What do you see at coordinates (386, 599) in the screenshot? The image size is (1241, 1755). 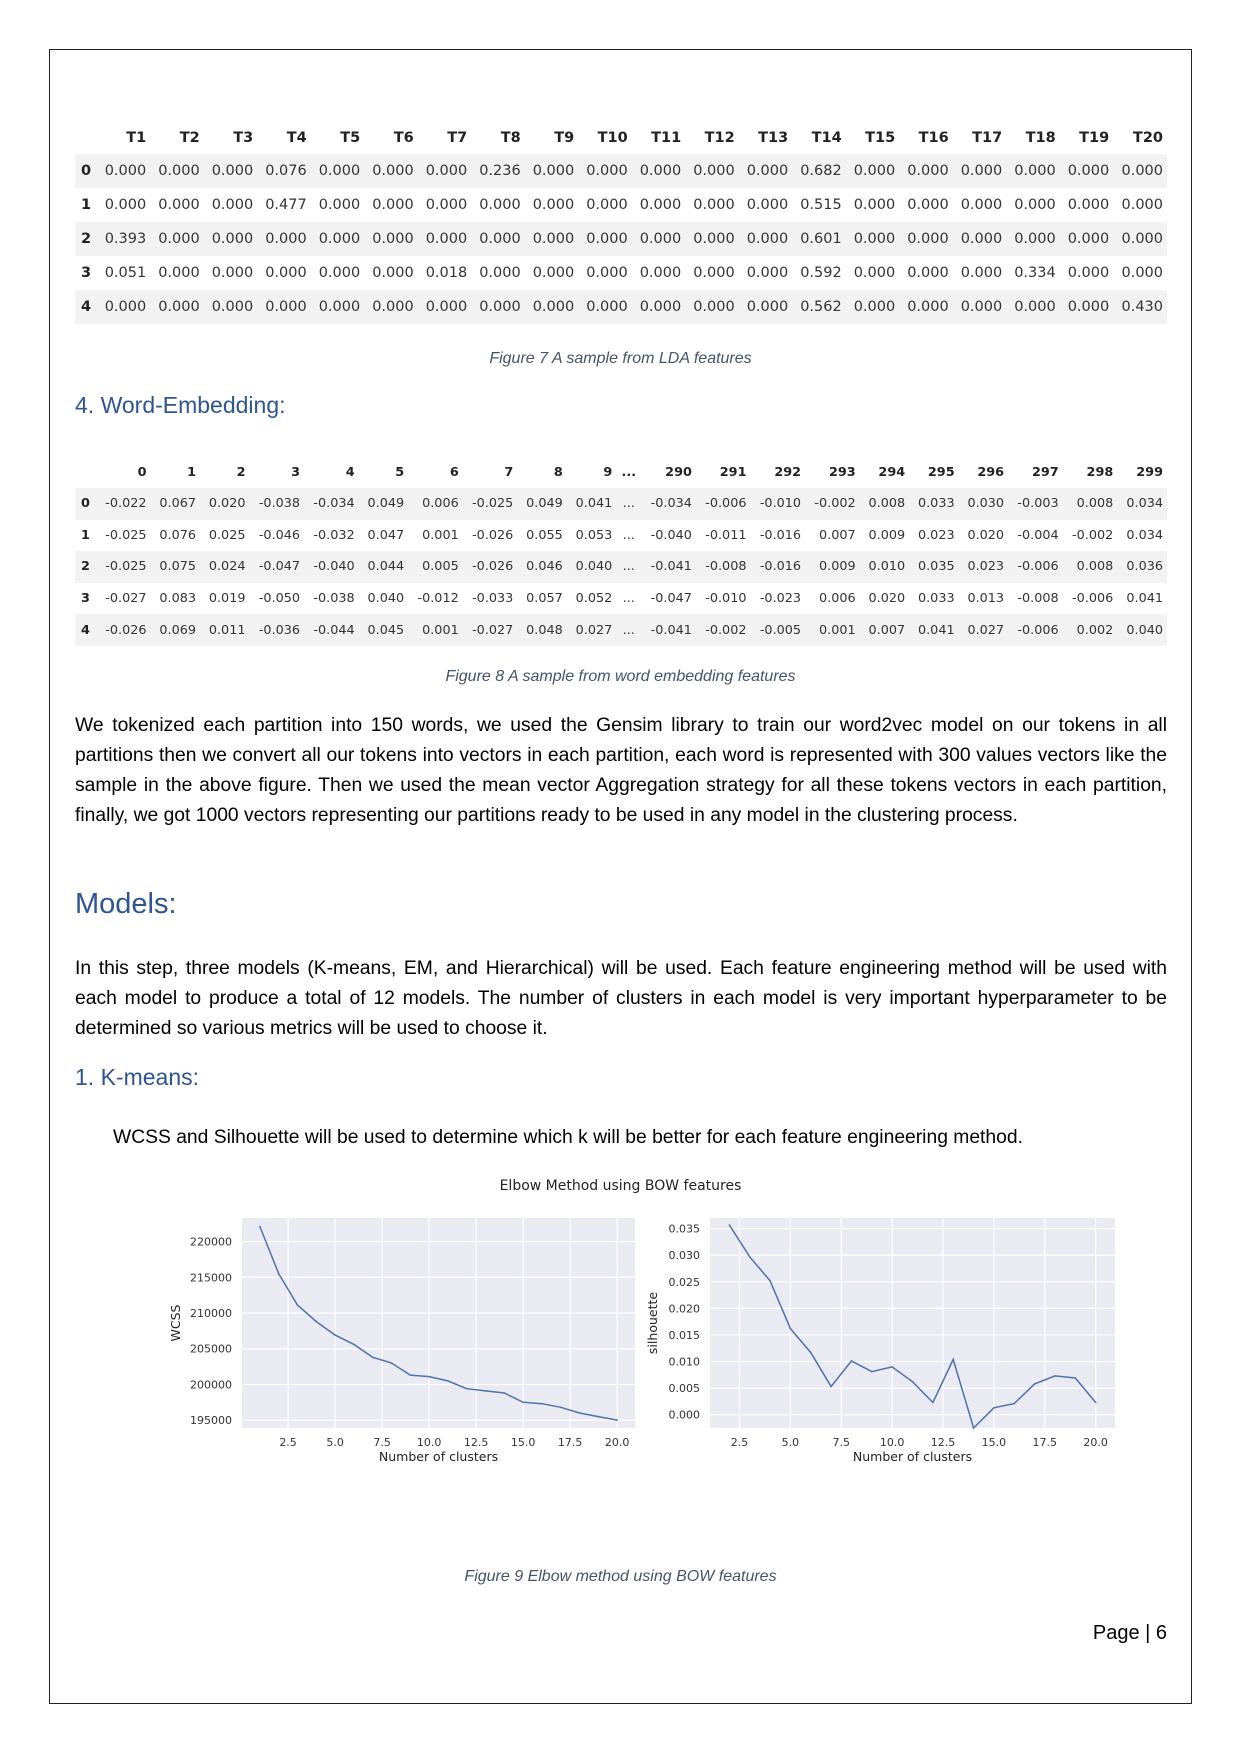 I see `table-cell: 0.040` at bounding box center [386, 599].